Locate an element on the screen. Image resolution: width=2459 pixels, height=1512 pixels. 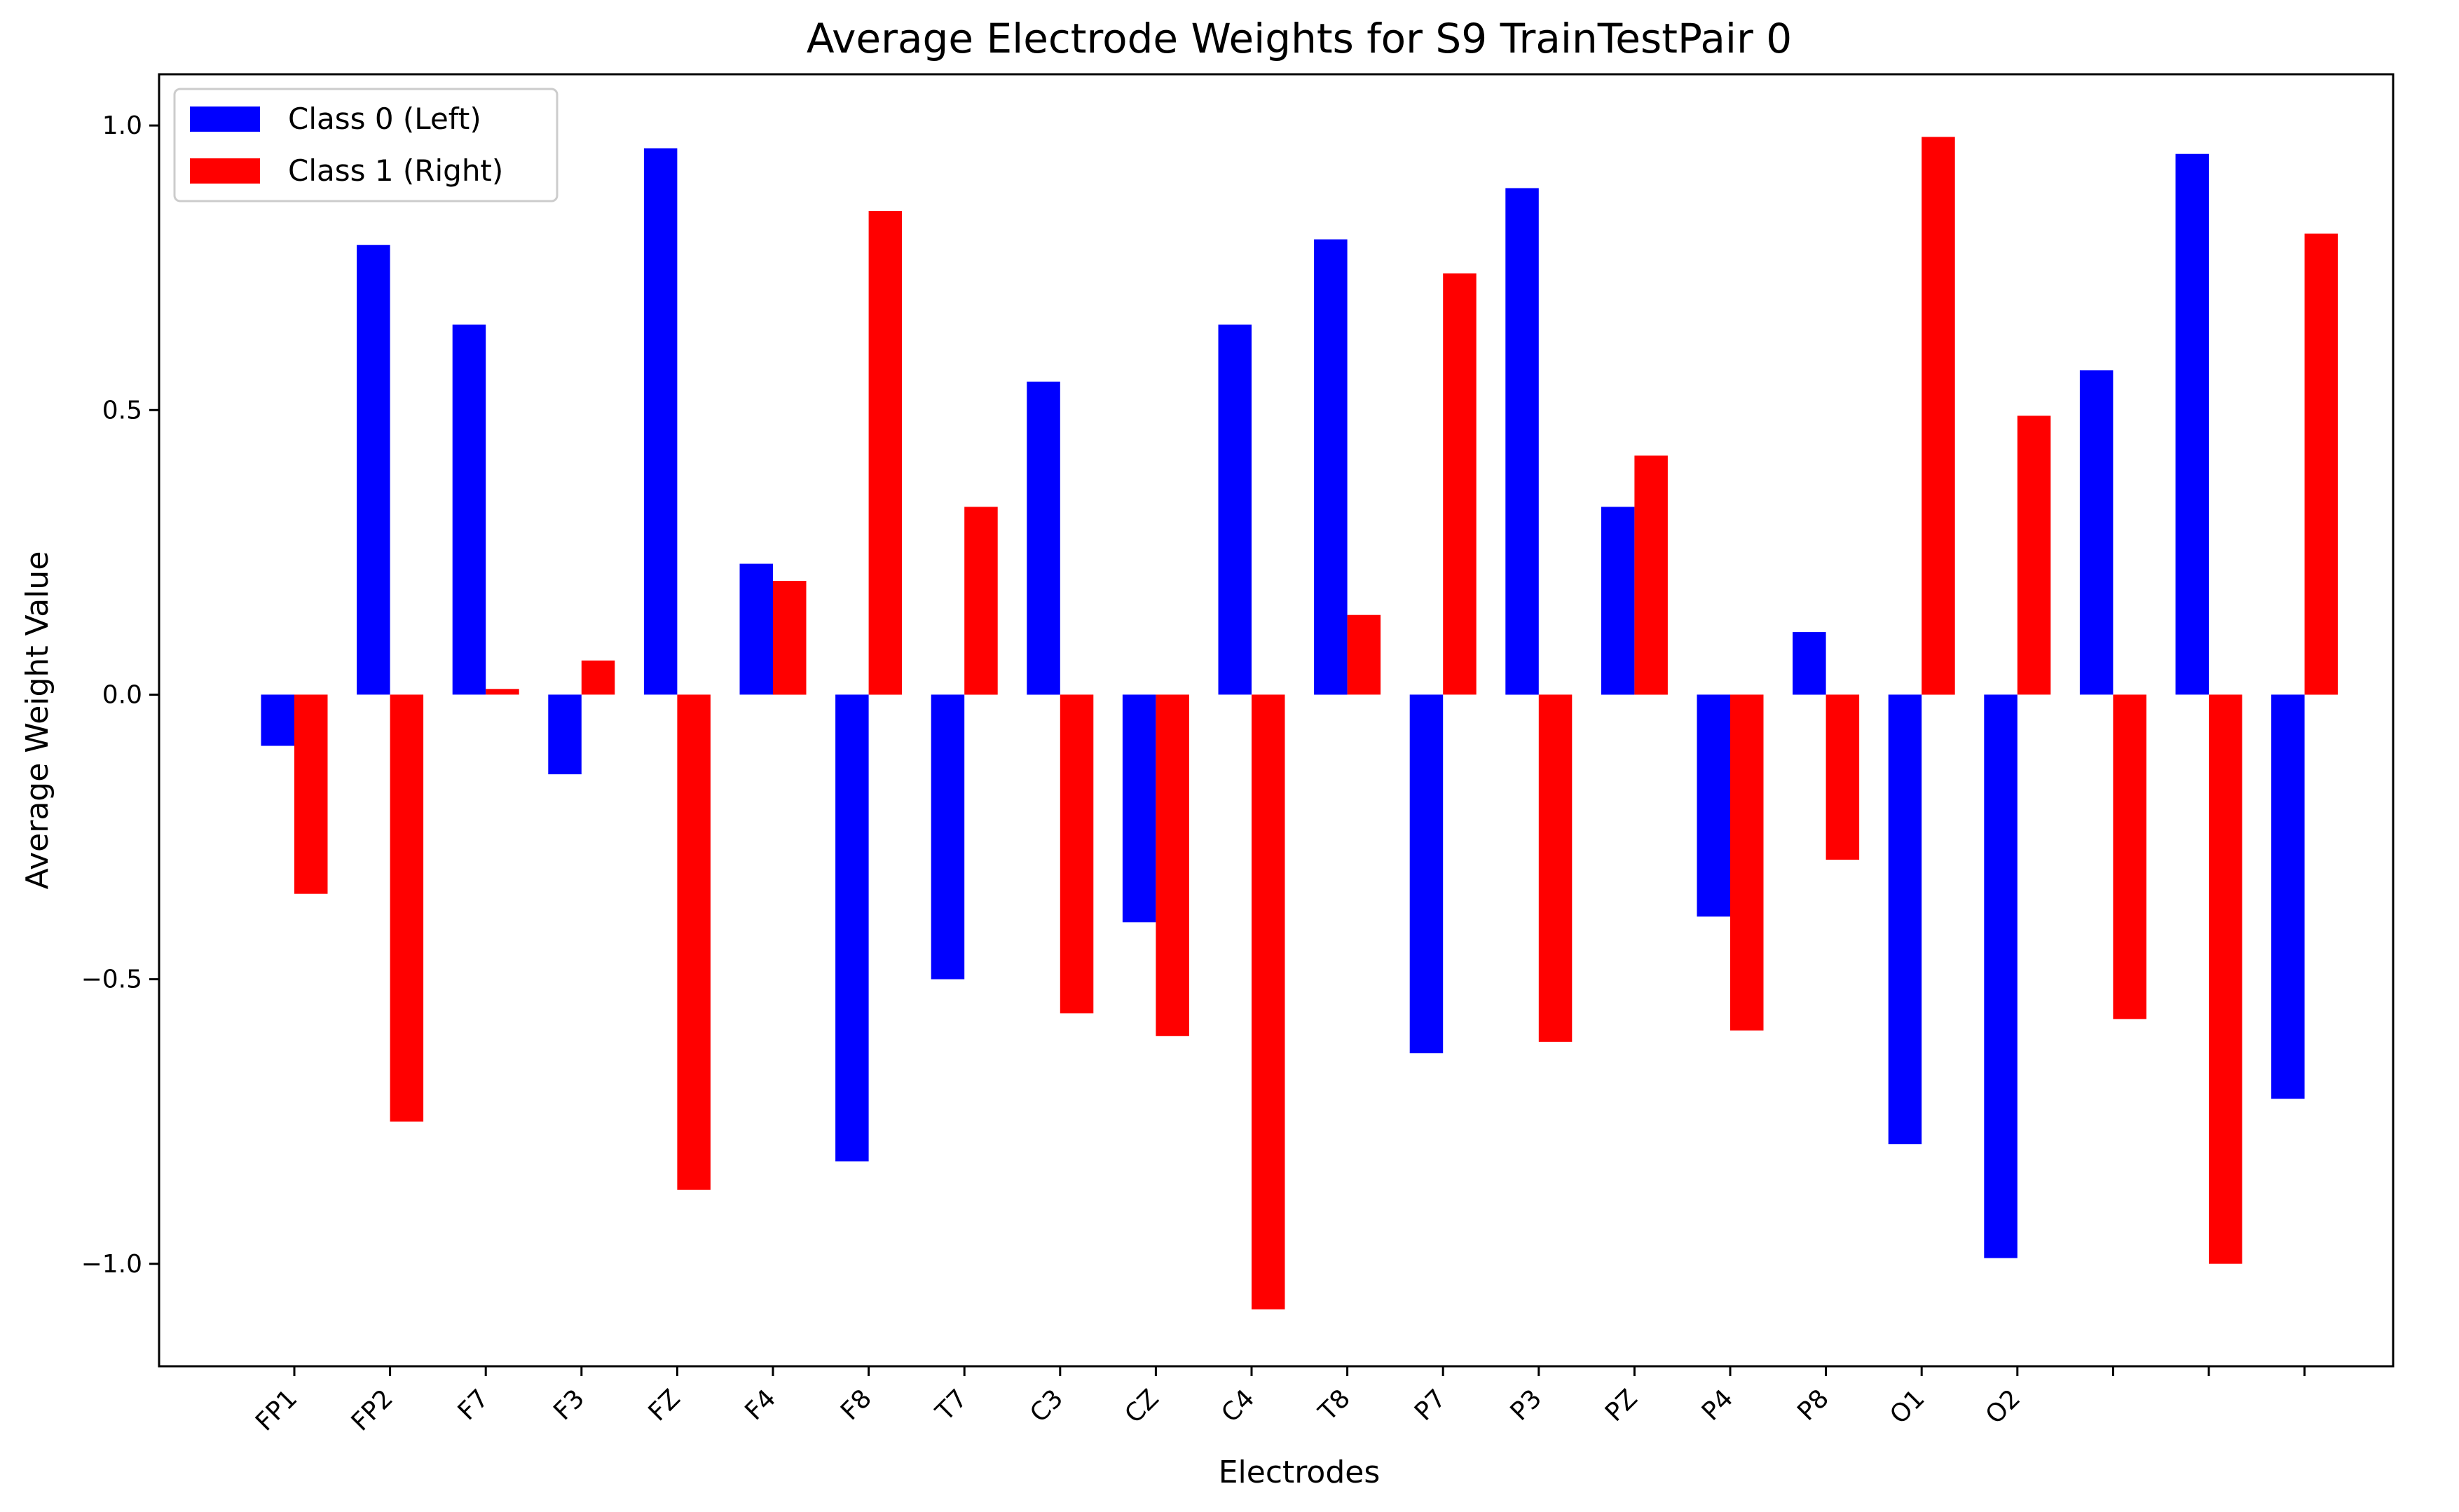
x-tick-label: O1 is located at coordinates (1907, 1406).